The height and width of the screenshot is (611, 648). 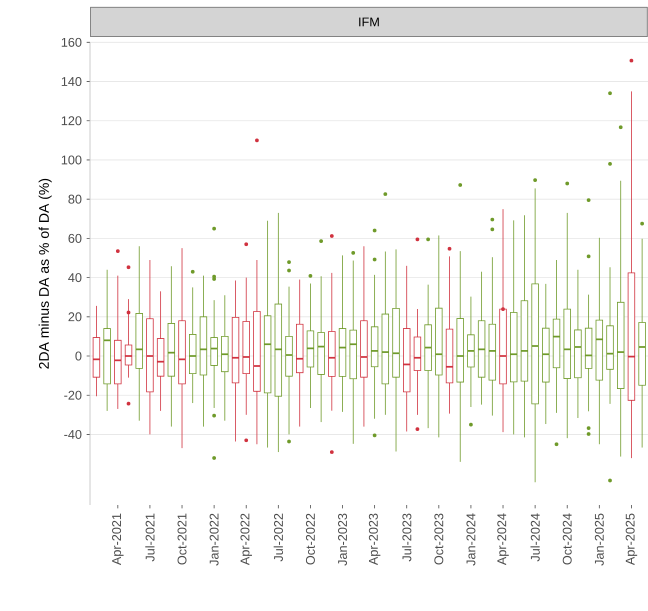 I want to click on y-tick-label: 0, so click(x=78, y=356).